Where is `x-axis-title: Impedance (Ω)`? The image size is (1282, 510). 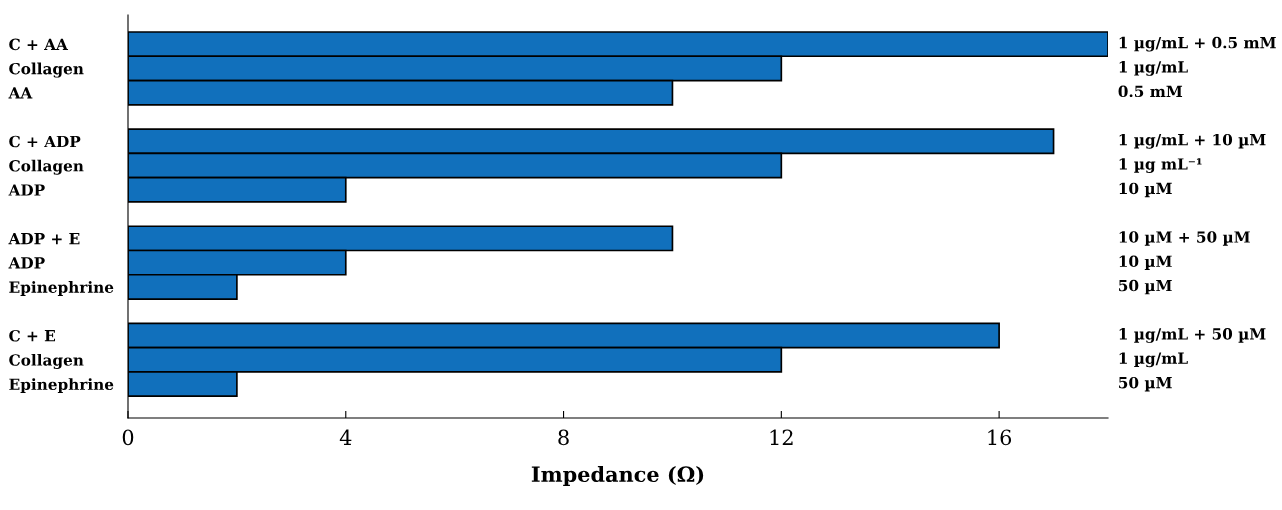 x-axis-title: Impedance (Ω) is located at coordinates (617, 476).